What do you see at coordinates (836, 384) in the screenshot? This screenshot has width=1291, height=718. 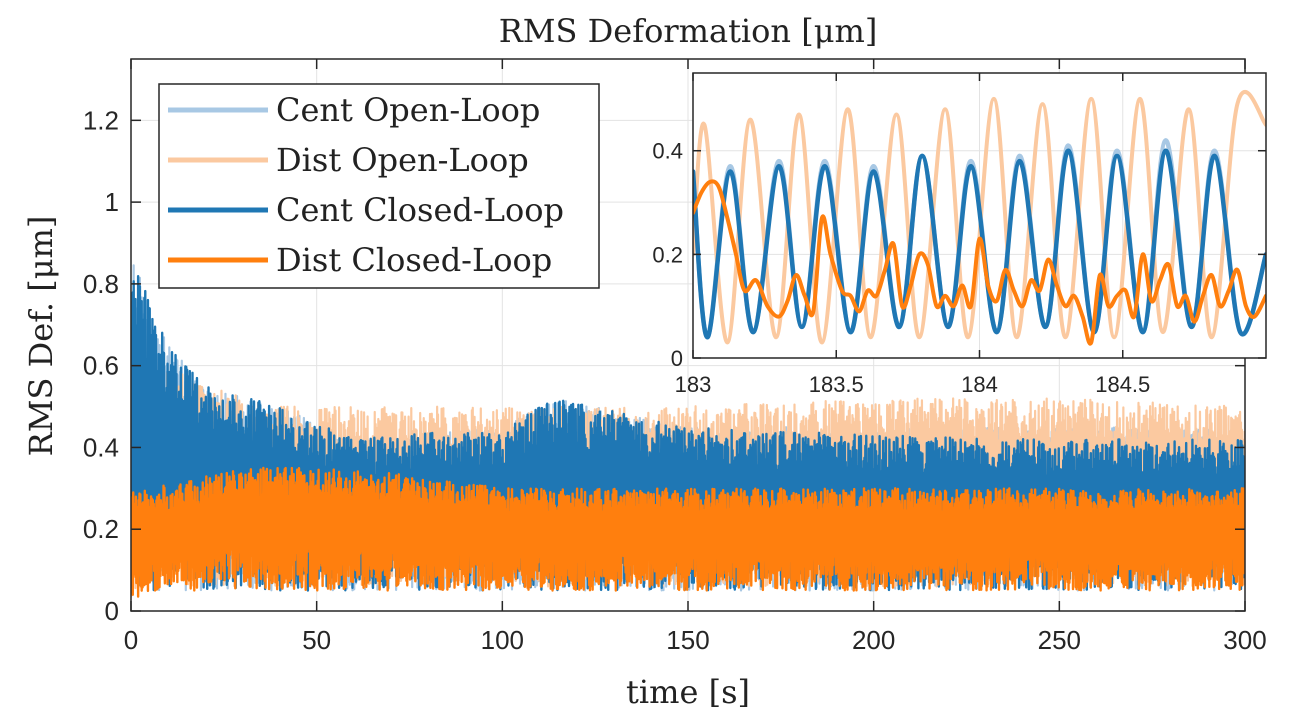 I see `inset-x-tick-label: 183.5` at bounding box center [836, 384].